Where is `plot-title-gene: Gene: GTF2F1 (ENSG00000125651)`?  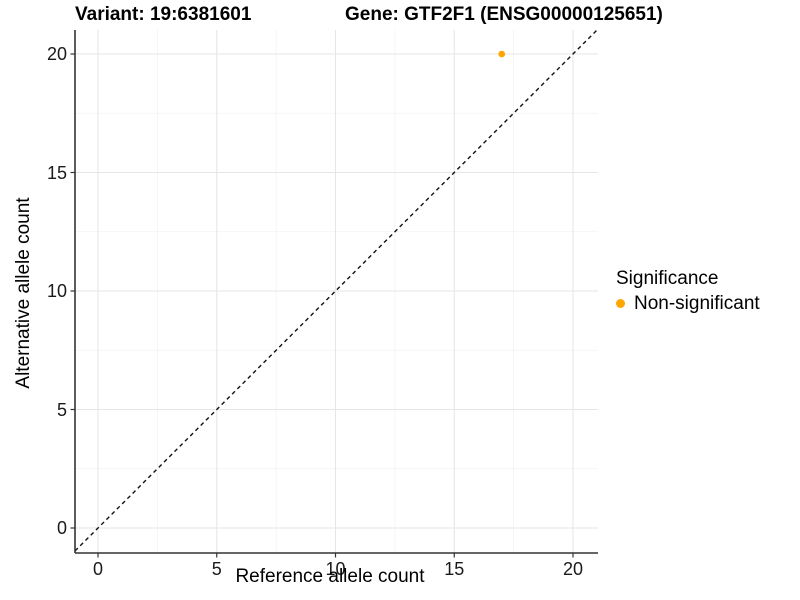 plot-title-gene: Gene: GTF2F1 (ENSG00000125651) is located at coordinates (504, 14).